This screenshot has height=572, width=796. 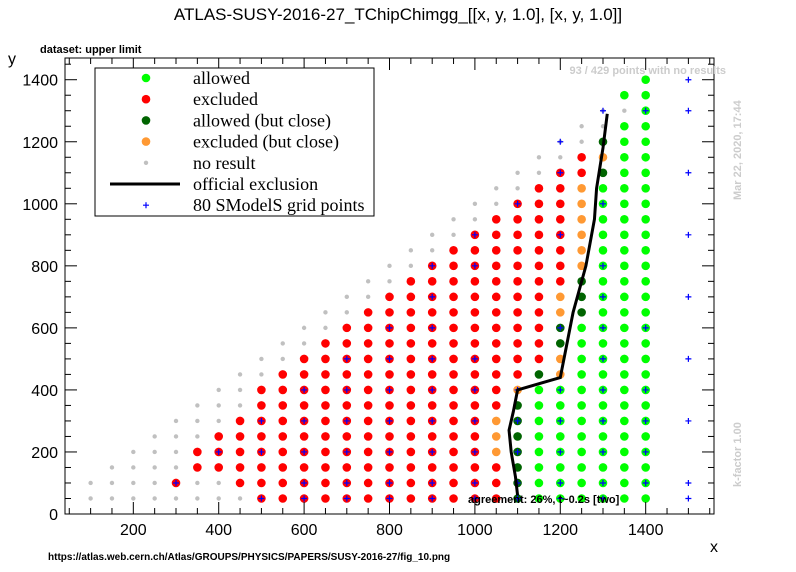 I want to click on official-exclusion-line, so click(x=558, y=304).